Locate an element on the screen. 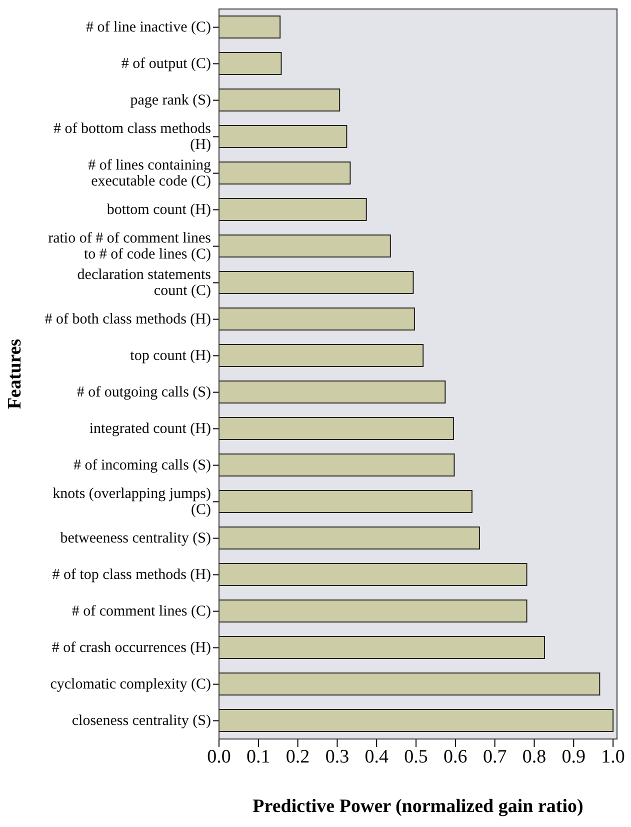 This screenshot has height=827, width=631. y-tick-label: declaration statements count (C) is located at coordinates (144, 282).